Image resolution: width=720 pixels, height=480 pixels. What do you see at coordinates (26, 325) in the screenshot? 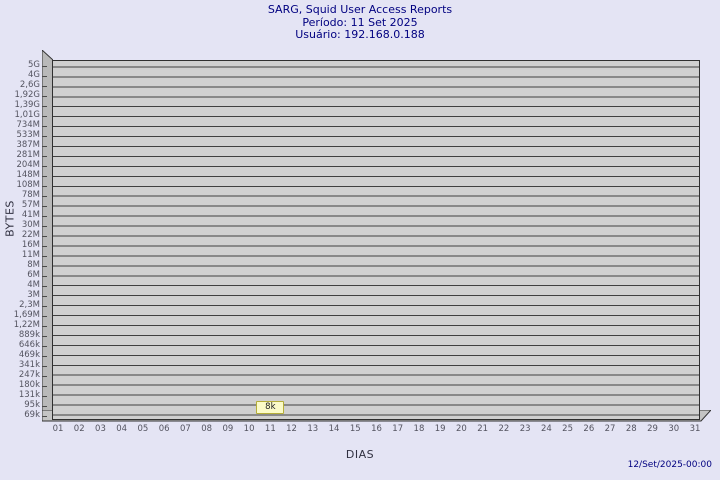
I see `y-axis-tick-label: 1,22M` at bounding box center [26, 325].